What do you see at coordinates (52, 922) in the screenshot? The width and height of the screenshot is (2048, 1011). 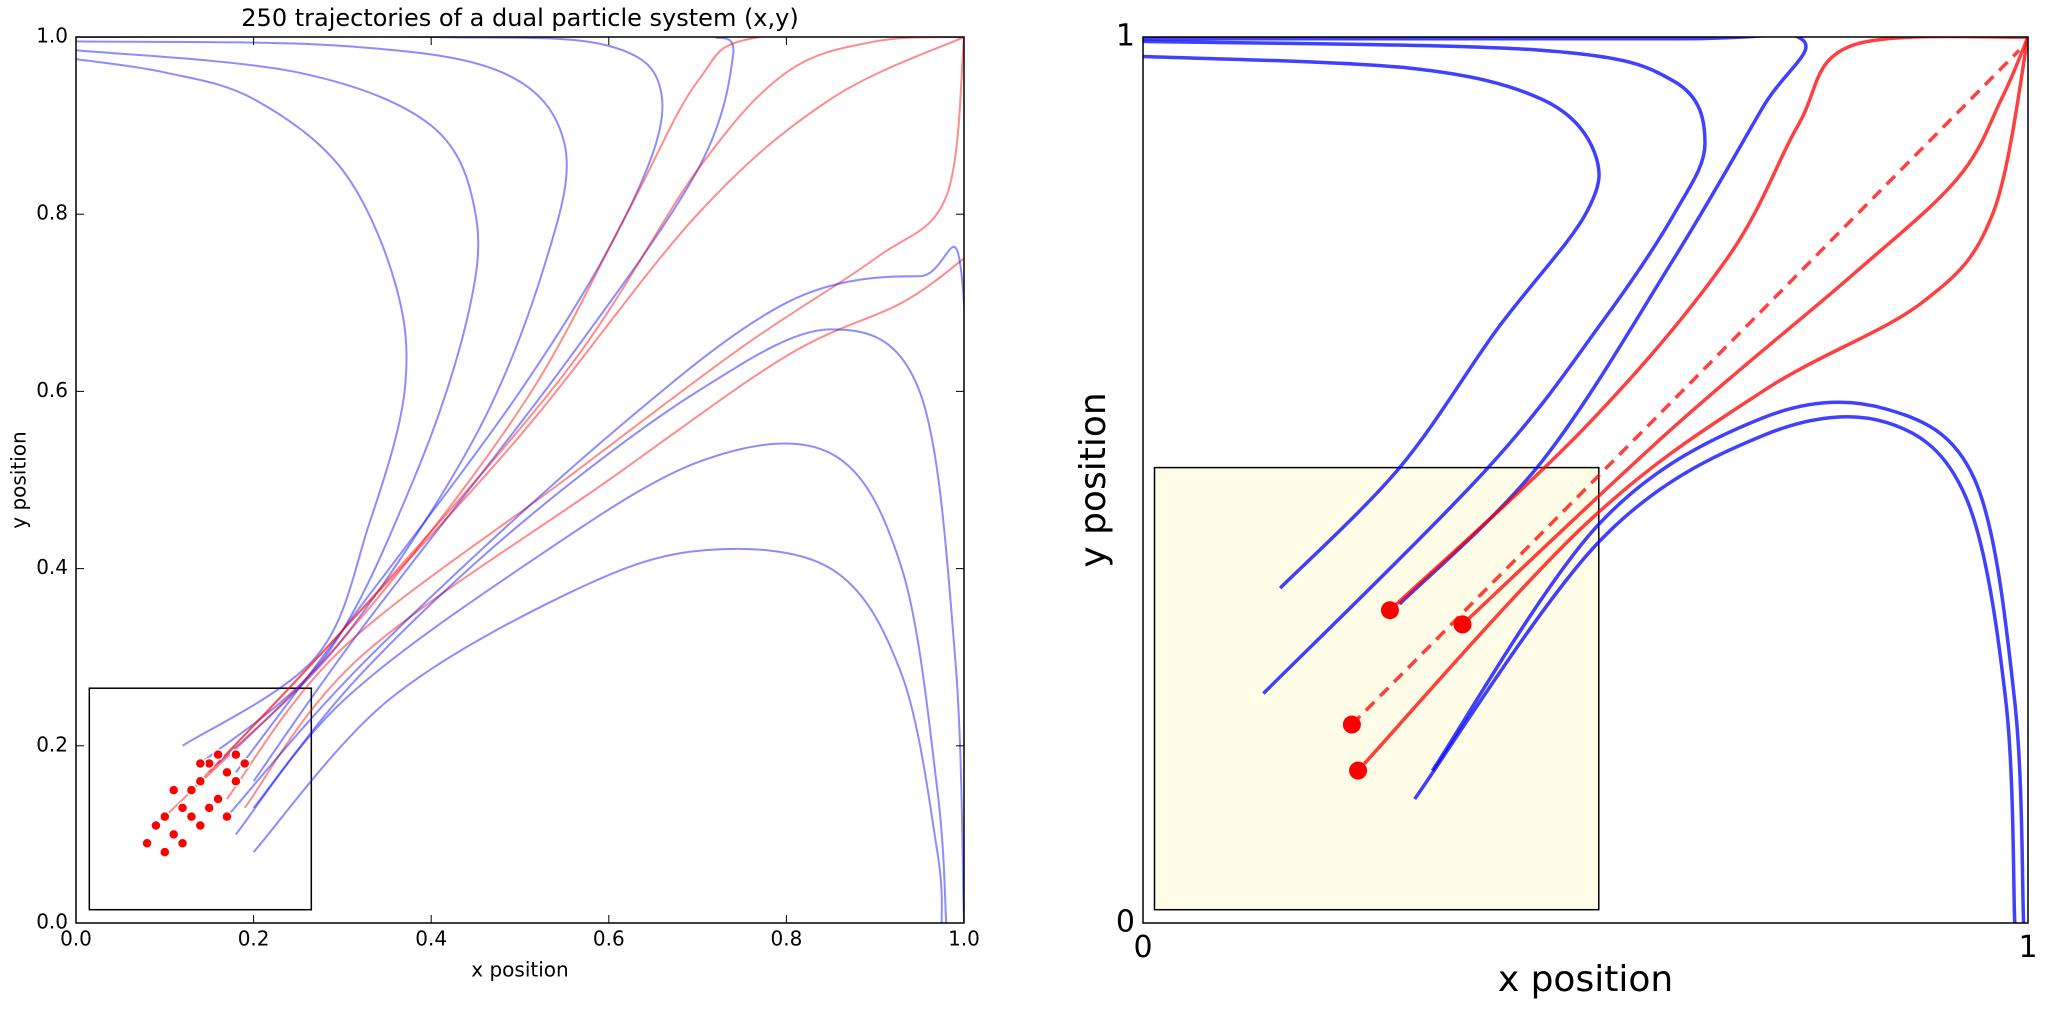 I see `y-tick-label: 0.0` at bounding box center [52, 922].